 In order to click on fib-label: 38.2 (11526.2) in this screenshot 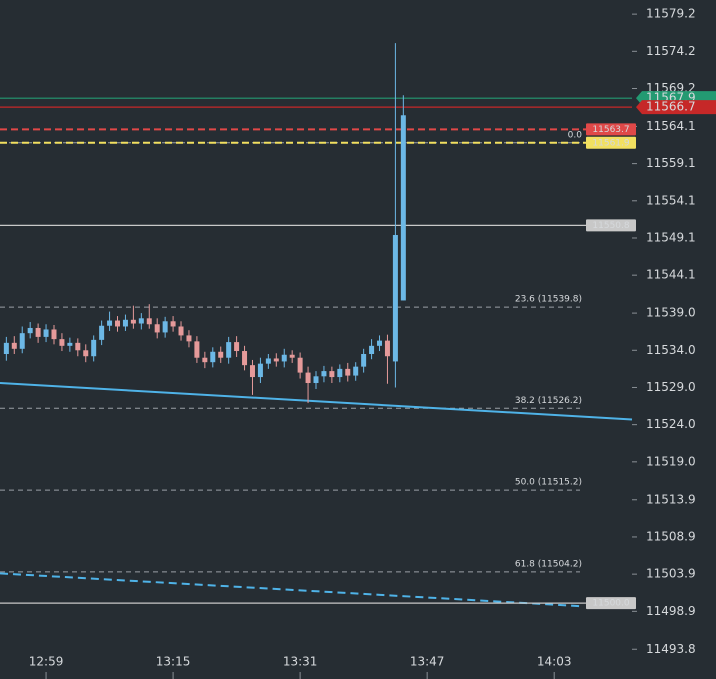, I will do `click(548, 401)`.